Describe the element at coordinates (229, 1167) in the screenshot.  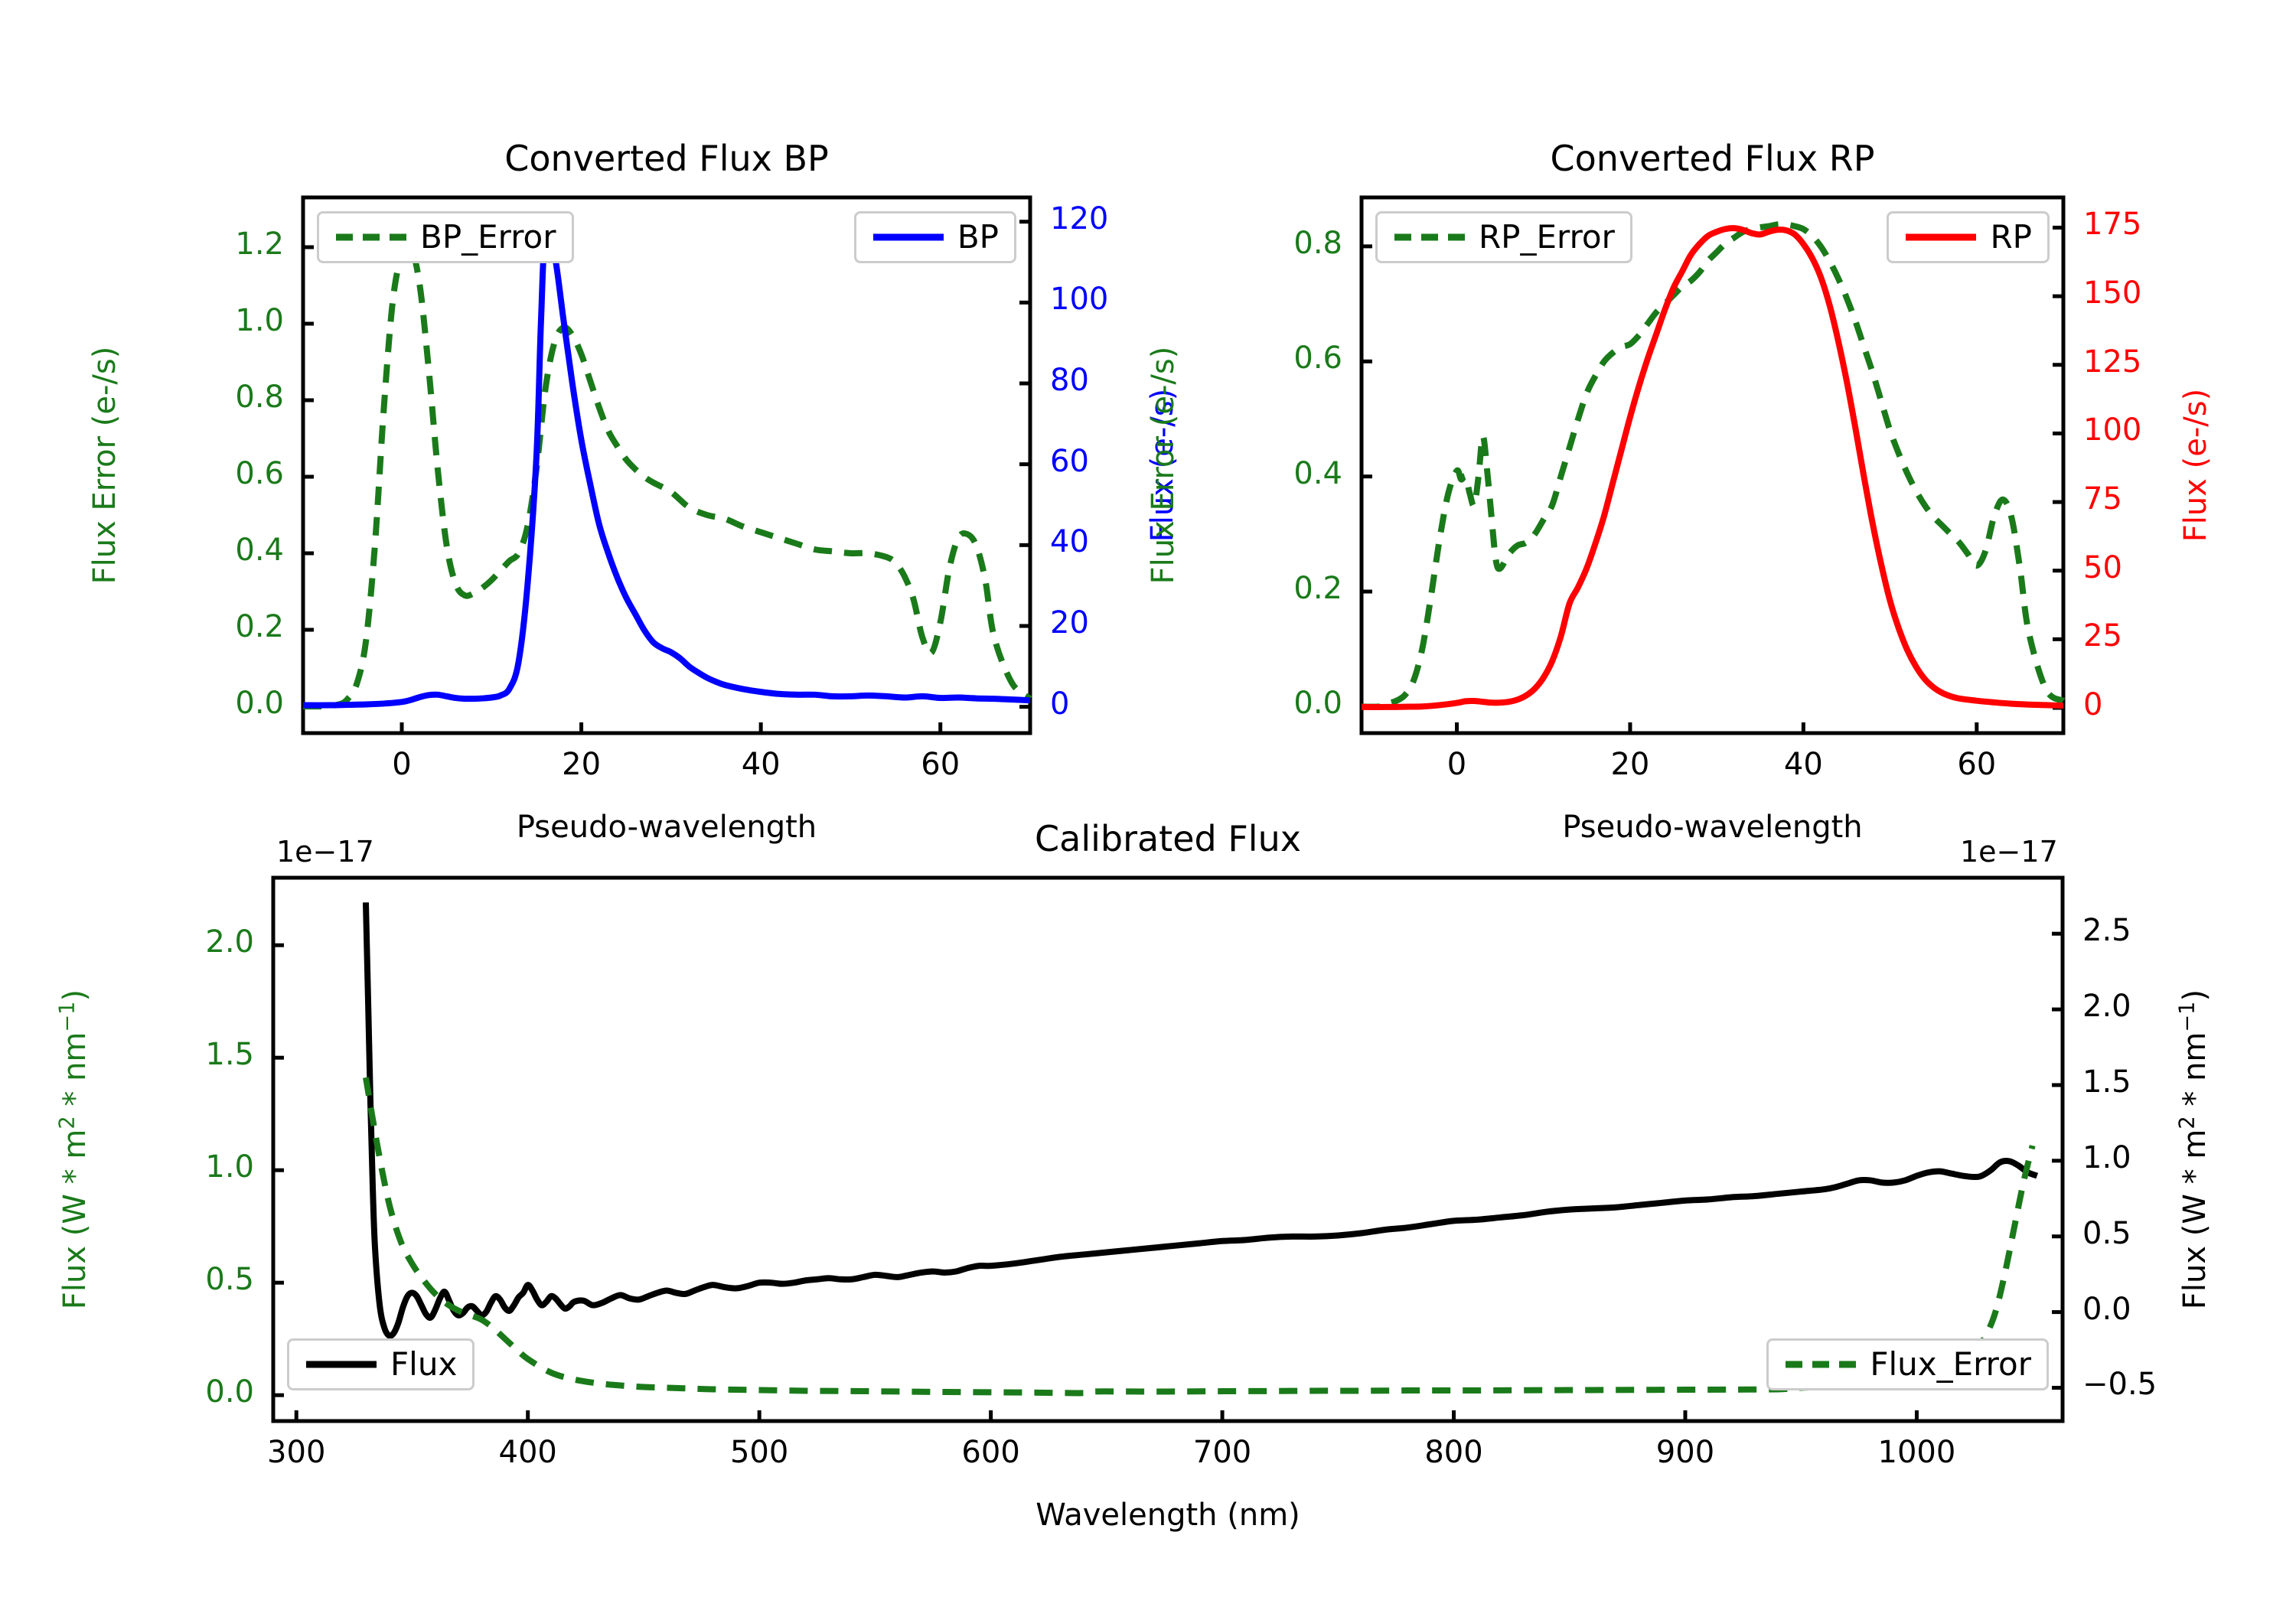
I see `y-left-tick-label-calibrated-2: 1.0` at that location.